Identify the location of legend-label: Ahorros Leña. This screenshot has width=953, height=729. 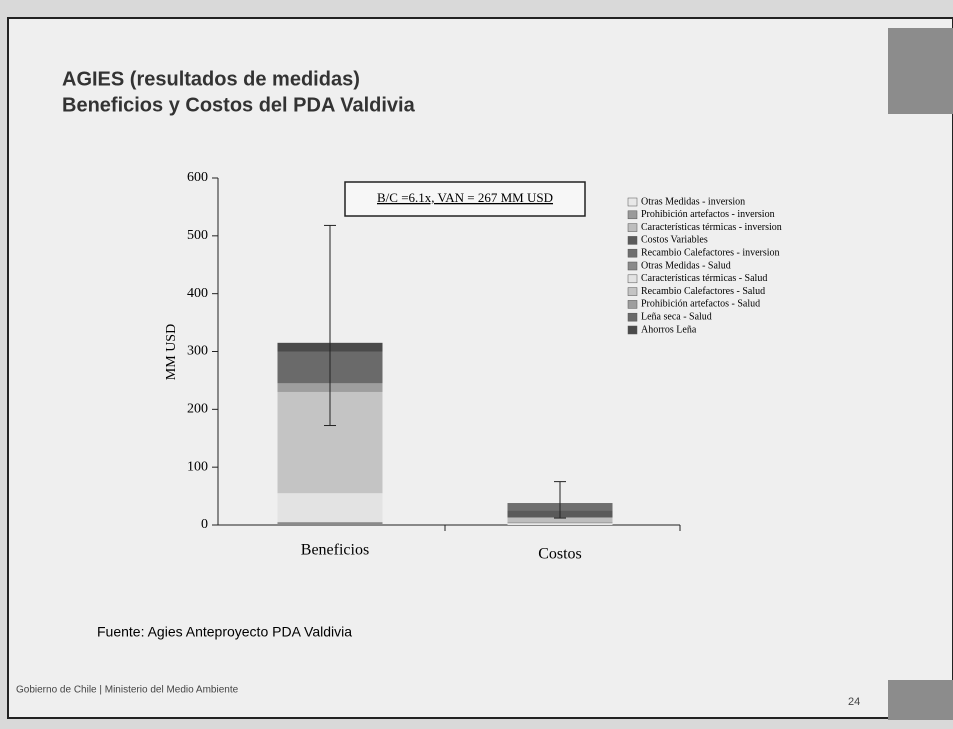
(669, 329).